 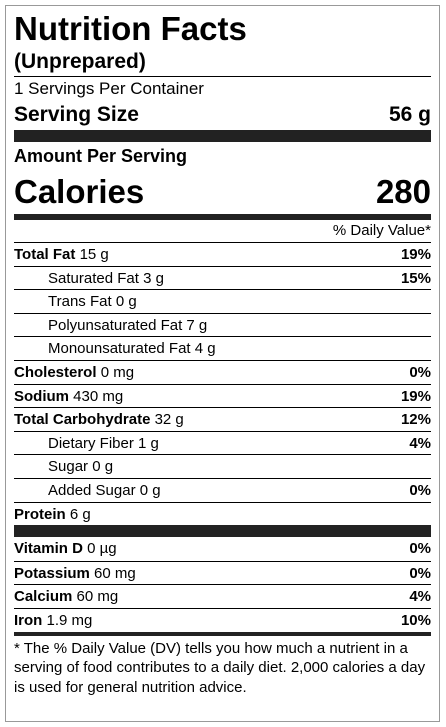 I want to click on calories: Calories 280, so click(x=222, y=192).